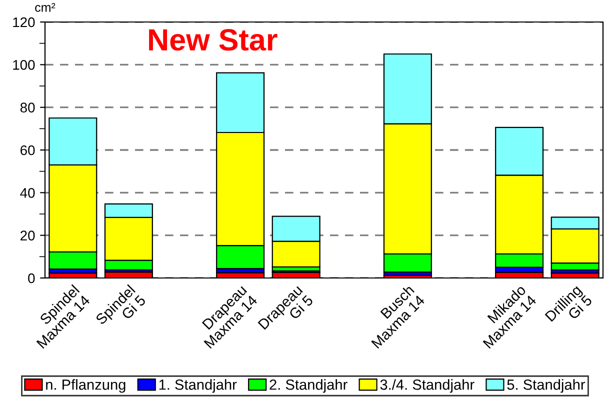 The image size is (610, 400). I want to click on legend-label: 3./4. Standjahr, so click(427, 386).